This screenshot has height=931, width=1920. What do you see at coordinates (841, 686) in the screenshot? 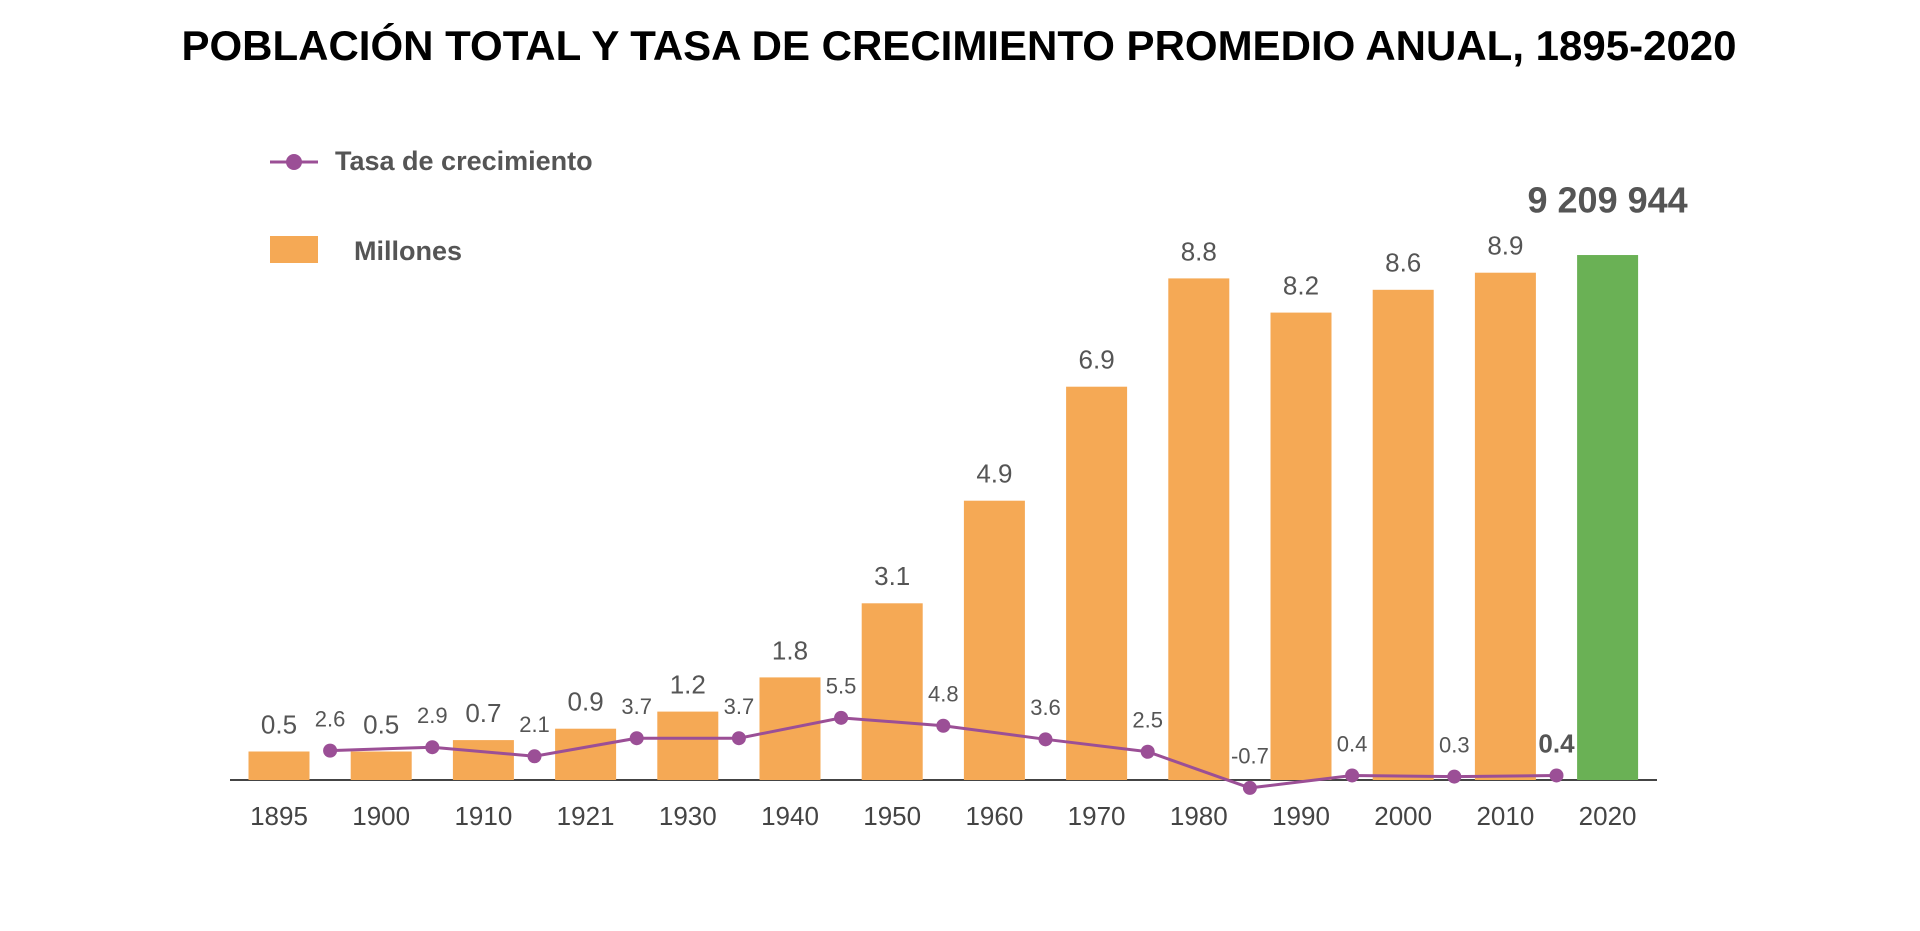
I see `line-label: 5.5` at bounding box center [841, 686].